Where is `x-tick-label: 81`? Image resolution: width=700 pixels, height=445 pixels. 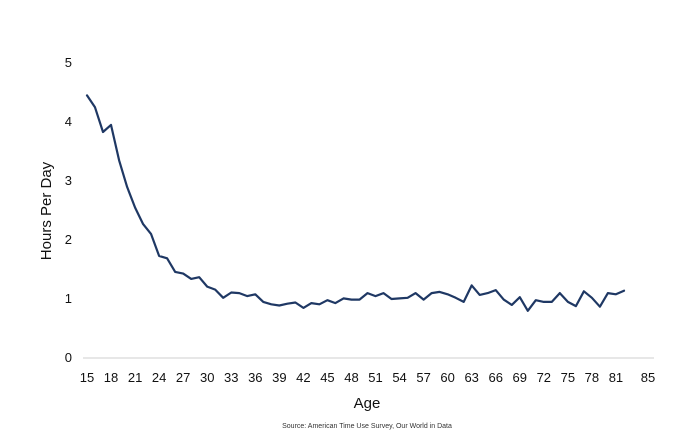
x-tick-label: 81 is located at coordinates (616, 377).